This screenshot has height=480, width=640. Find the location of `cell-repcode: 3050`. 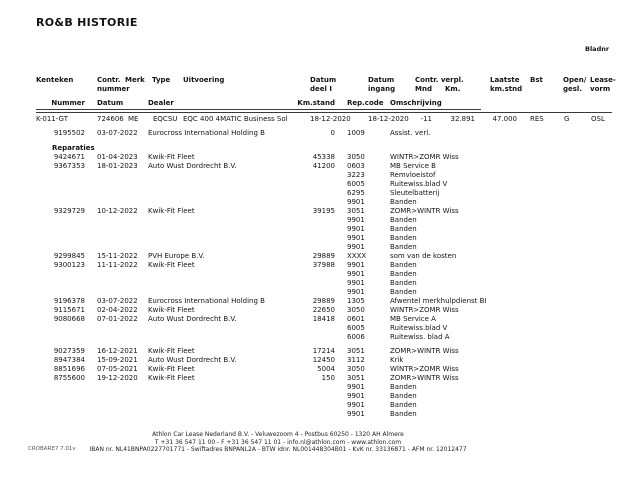

cell-repcode: 3050 is located at coordinates (356, 157).